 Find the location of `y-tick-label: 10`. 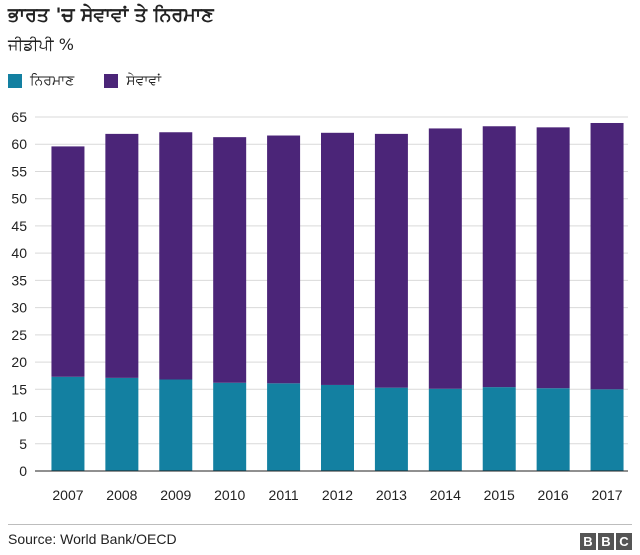

y-tick-label: 10 is located at coordinates (19, 417).